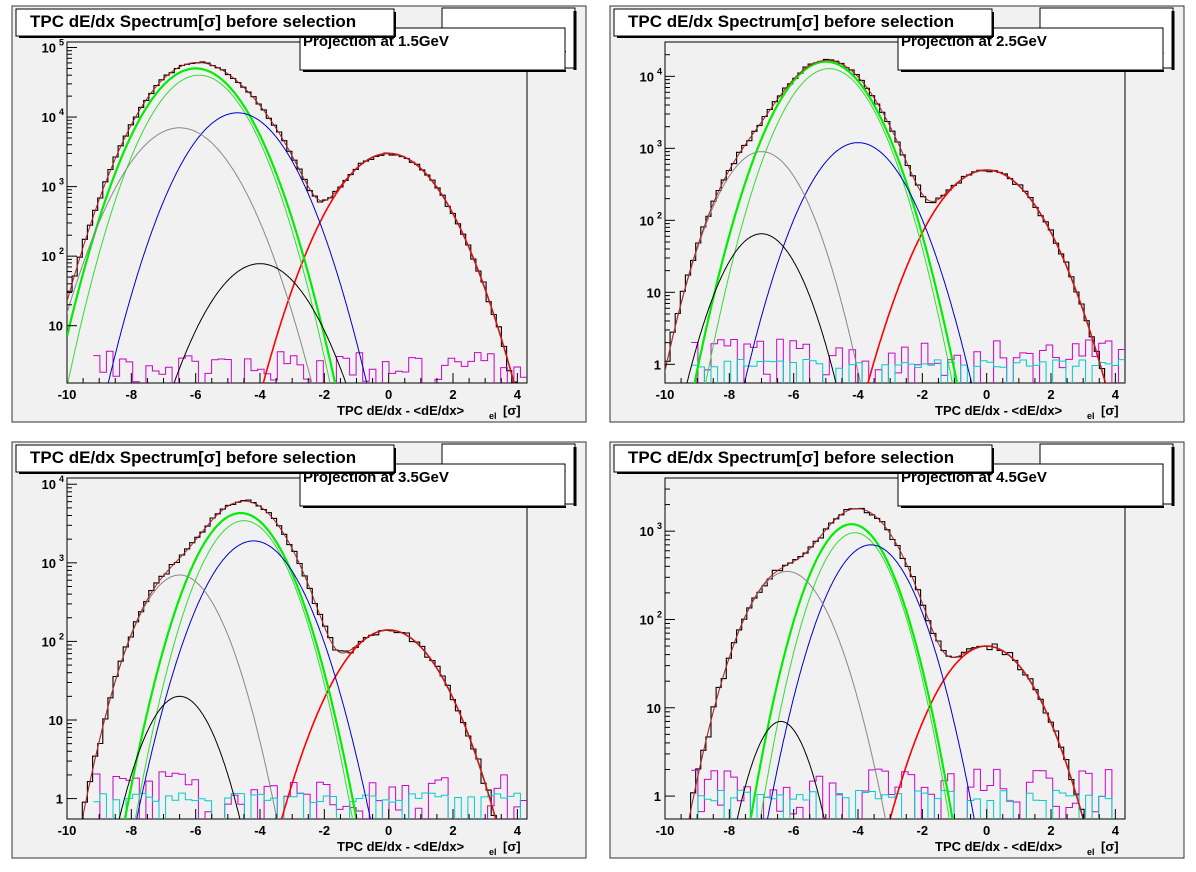  I want to click on data-histogram, so click(887, 663).